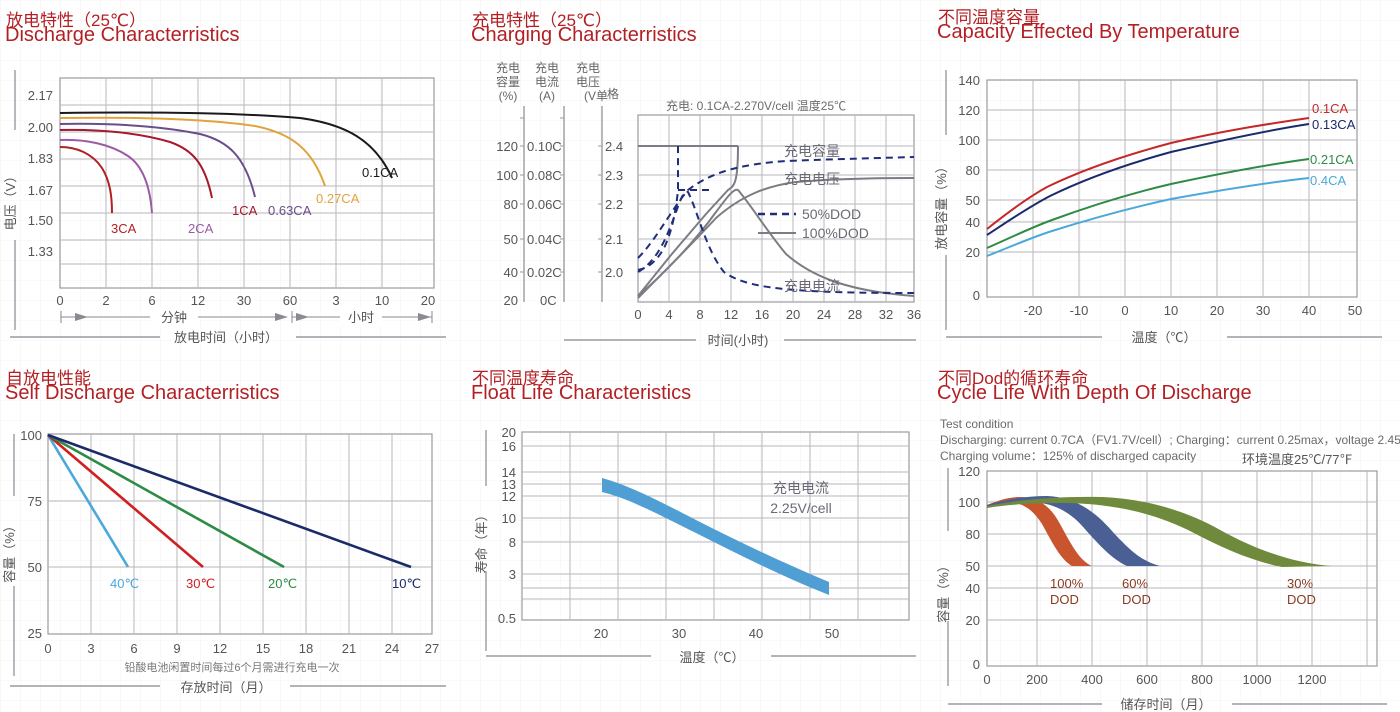  I want to click on curve-2ca, so click(106, 176).